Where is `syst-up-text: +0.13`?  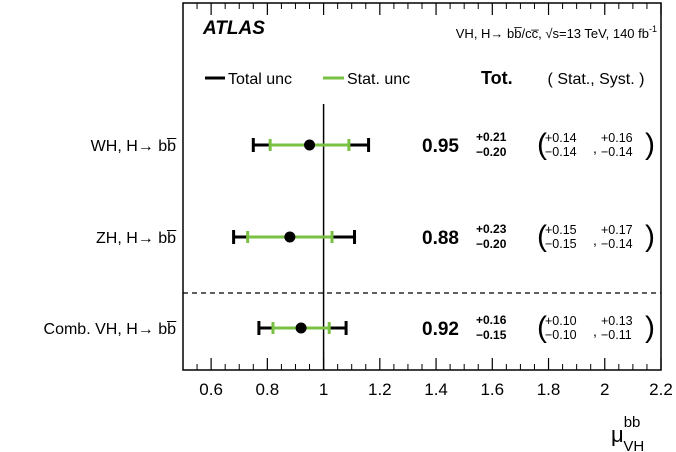 syst-up-text: +0.13 is located at coordinates (617, 321).